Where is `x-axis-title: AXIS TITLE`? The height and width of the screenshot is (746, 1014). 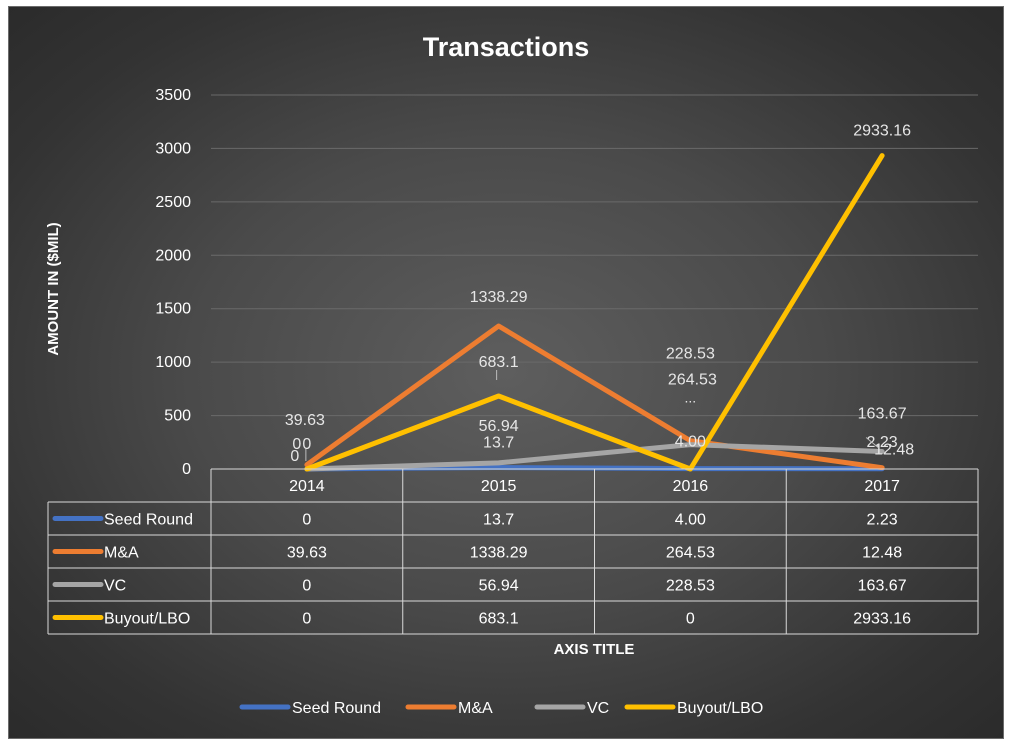
x-axis-title: AXIS TITLE is located at coordinates (594, 649).